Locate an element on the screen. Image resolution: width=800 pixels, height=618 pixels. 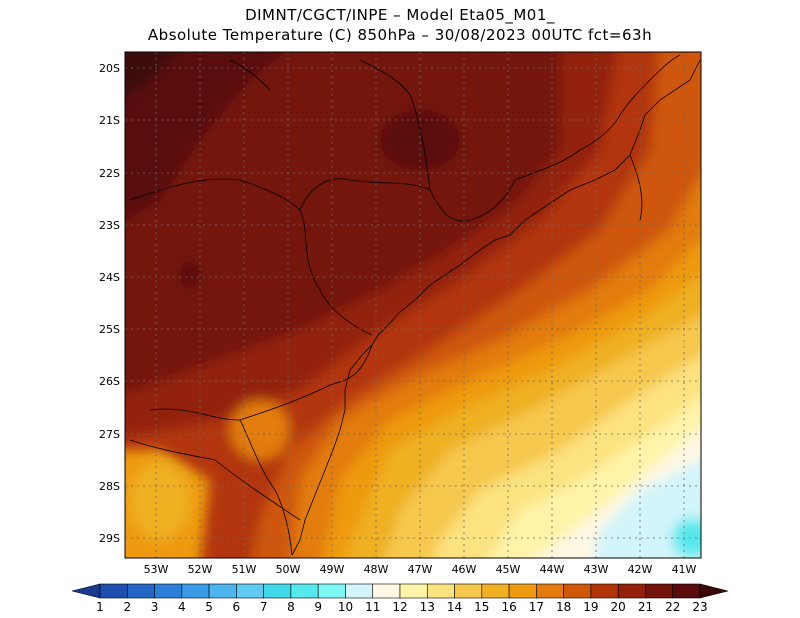
colorbar-label: 5 is located at coordinates (209, 607).